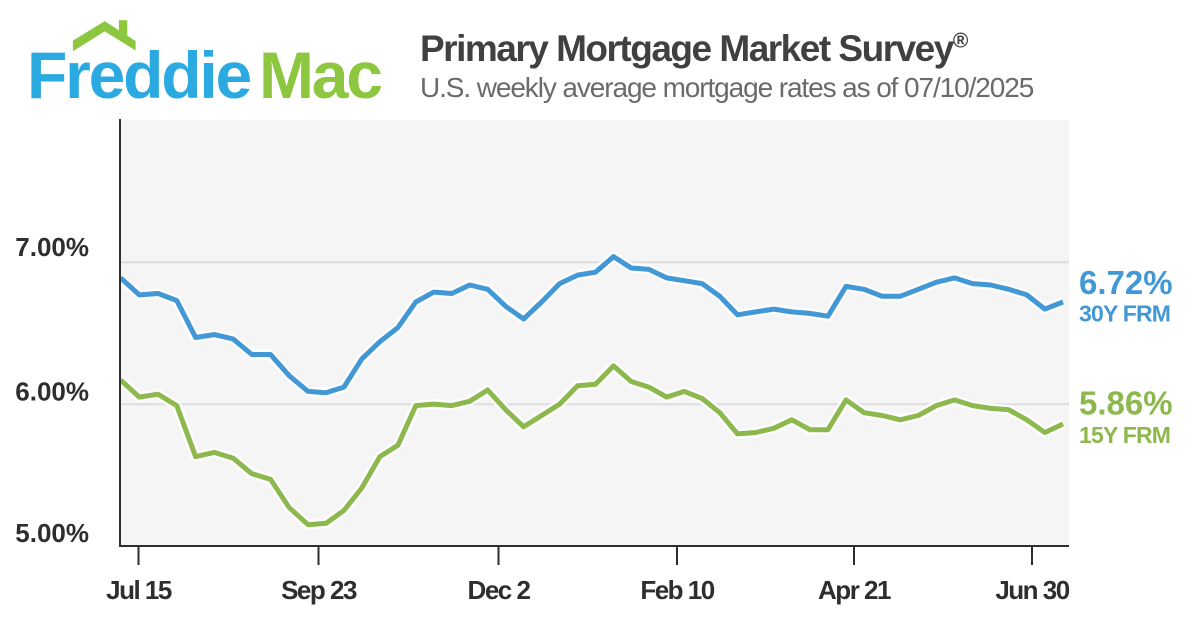 The width and height of the screenshot is (1200, 630). What do you see at coordinates (1126, 403) in the screenshot?
I see `svg-text: 5.86%` at bounding box center [1126, 403].